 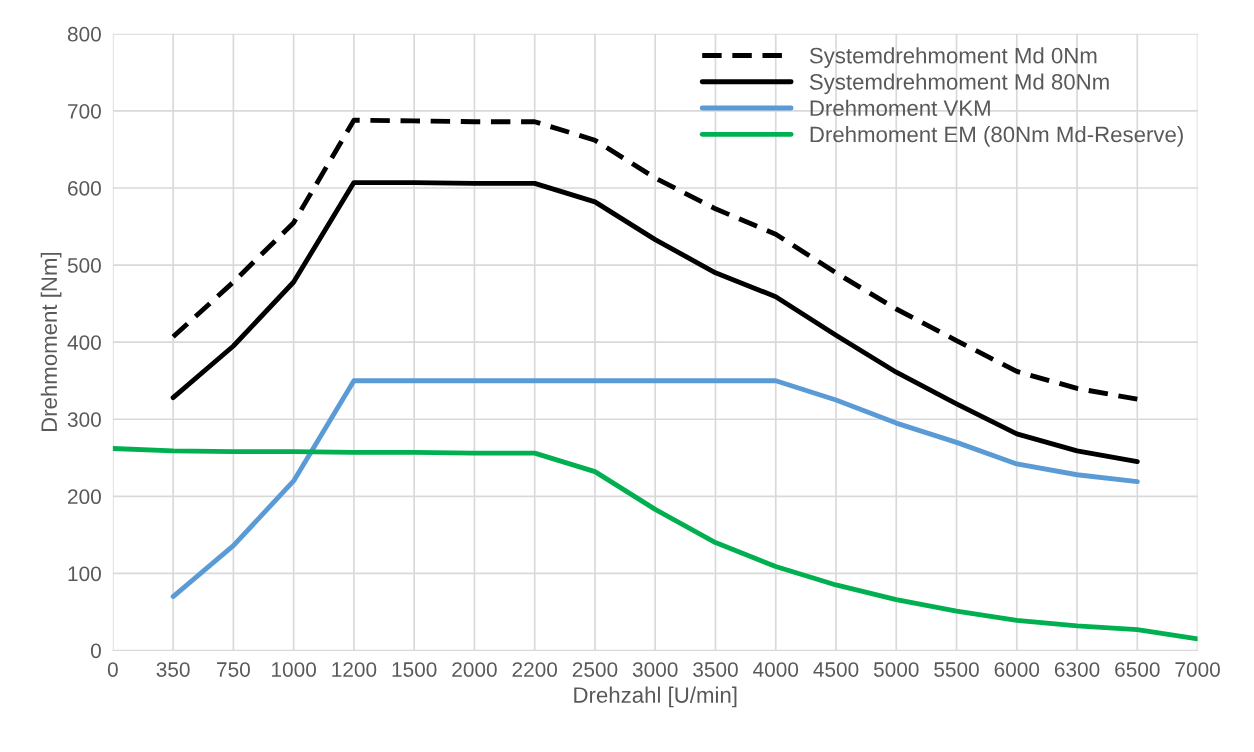 What do you see at coordinates (900, 108) in the screenshot?
I see `legend-label: Drehmoment VKM` at bounding box center [900, 108].